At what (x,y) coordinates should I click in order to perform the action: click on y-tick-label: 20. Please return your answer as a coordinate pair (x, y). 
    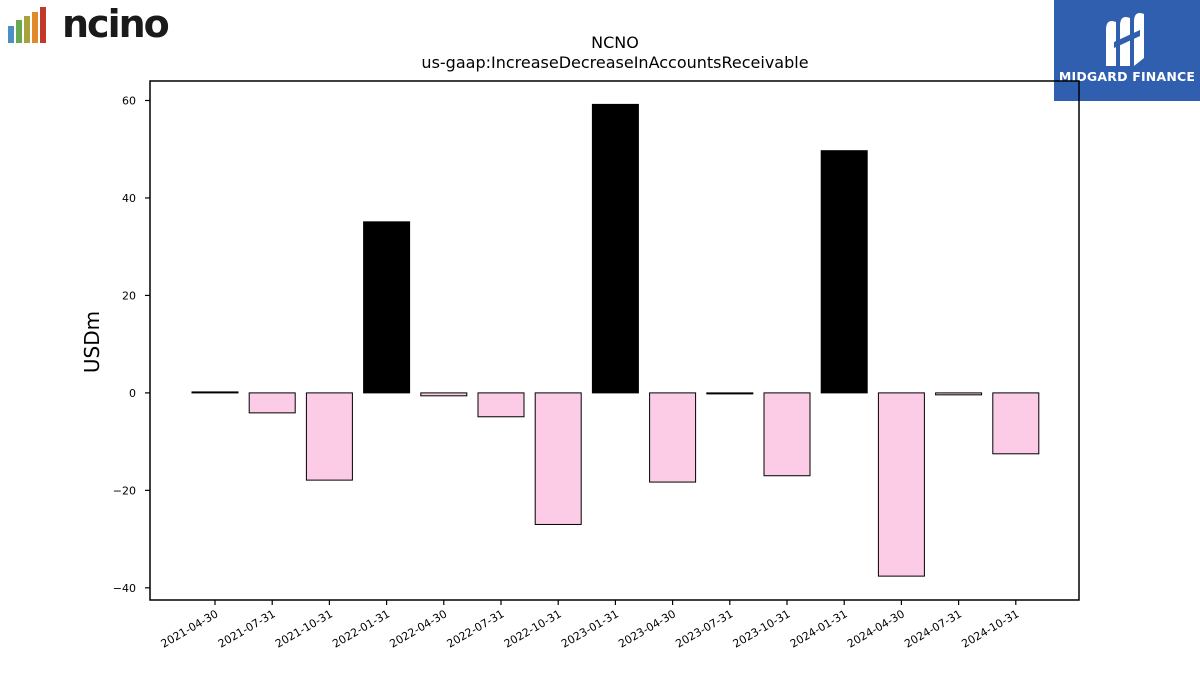
    Looking at the image, I should click on (129, 295).